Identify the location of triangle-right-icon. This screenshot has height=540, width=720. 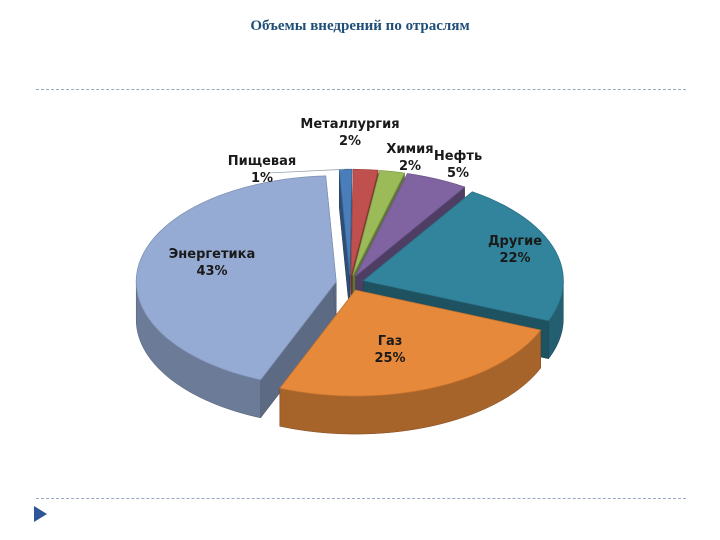
(40, 514).